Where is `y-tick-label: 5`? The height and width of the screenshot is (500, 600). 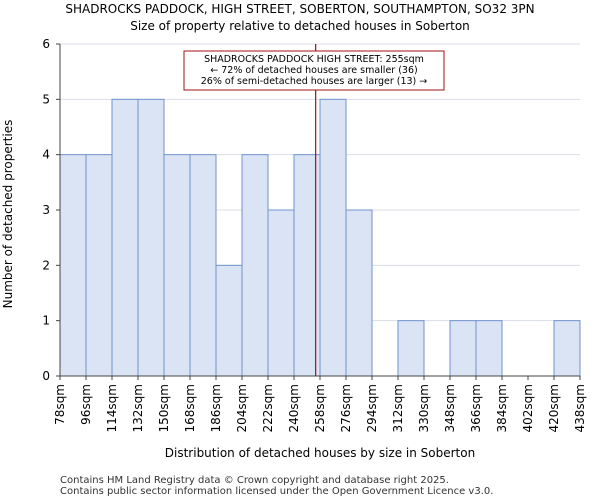 y-tick-label: 5 is located at coordinates (46, 99).